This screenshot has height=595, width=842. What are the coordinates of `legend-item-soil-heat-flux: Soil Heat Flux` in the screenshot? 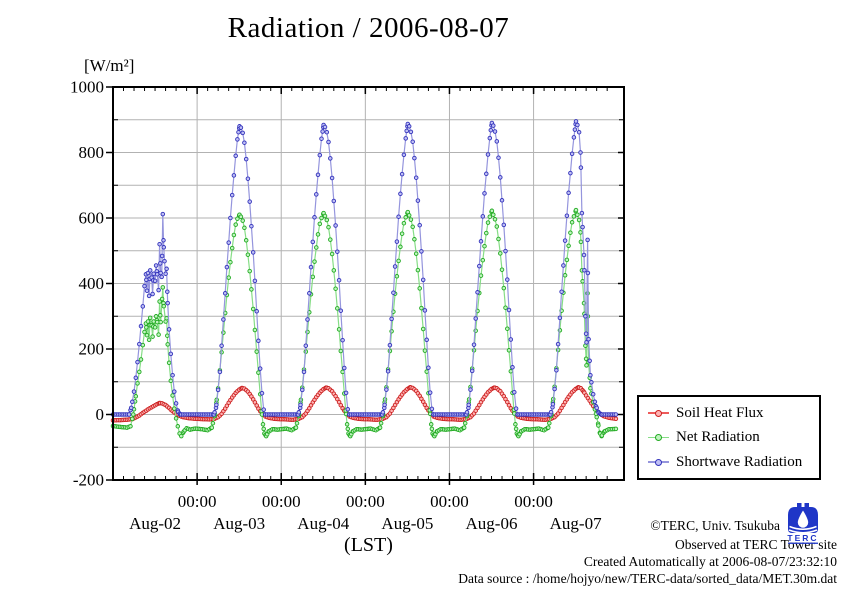 It's located at (733, 413).